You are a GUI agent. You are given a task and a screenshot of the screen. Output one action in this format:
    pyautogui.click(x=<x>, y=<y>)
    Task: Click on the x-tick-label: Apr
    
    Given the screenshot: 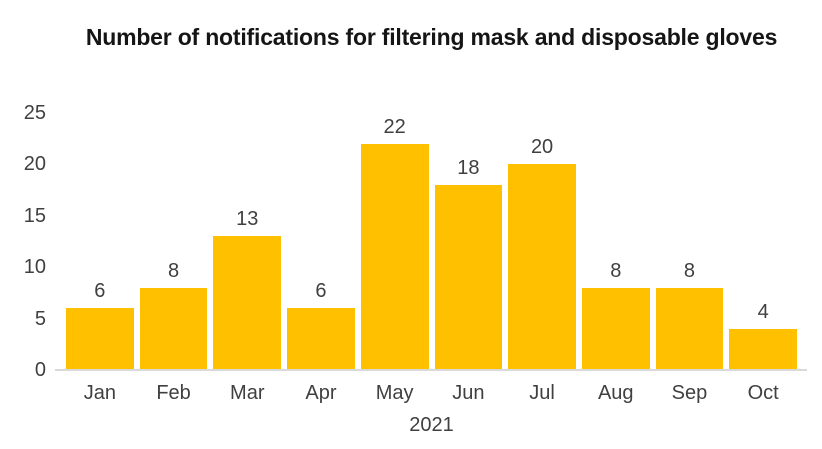 What is the action you would take?
    pyautogui.click(x=321, y=393)
    